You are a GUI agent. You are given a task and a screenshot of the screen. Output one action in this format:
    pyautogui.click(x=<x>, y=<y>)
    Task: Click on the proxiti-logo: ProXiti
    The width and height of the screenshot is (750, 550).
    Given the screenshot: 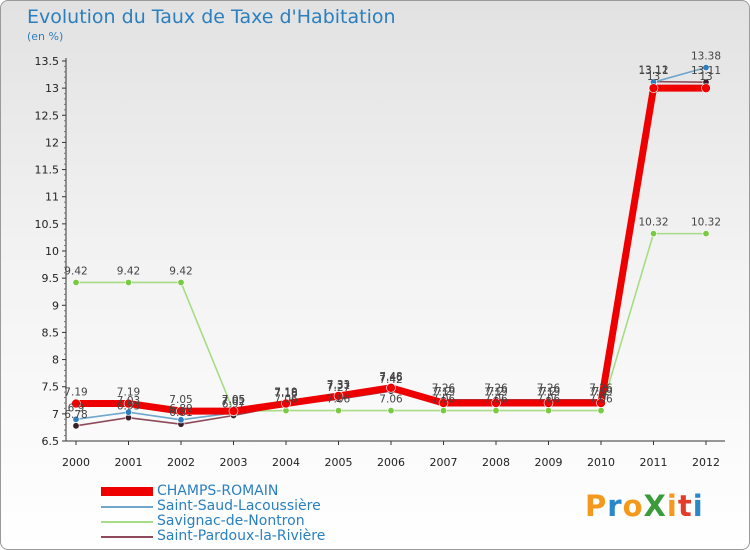 What is the action you would take?
    pyautogui.click(x=644, y=506)
    